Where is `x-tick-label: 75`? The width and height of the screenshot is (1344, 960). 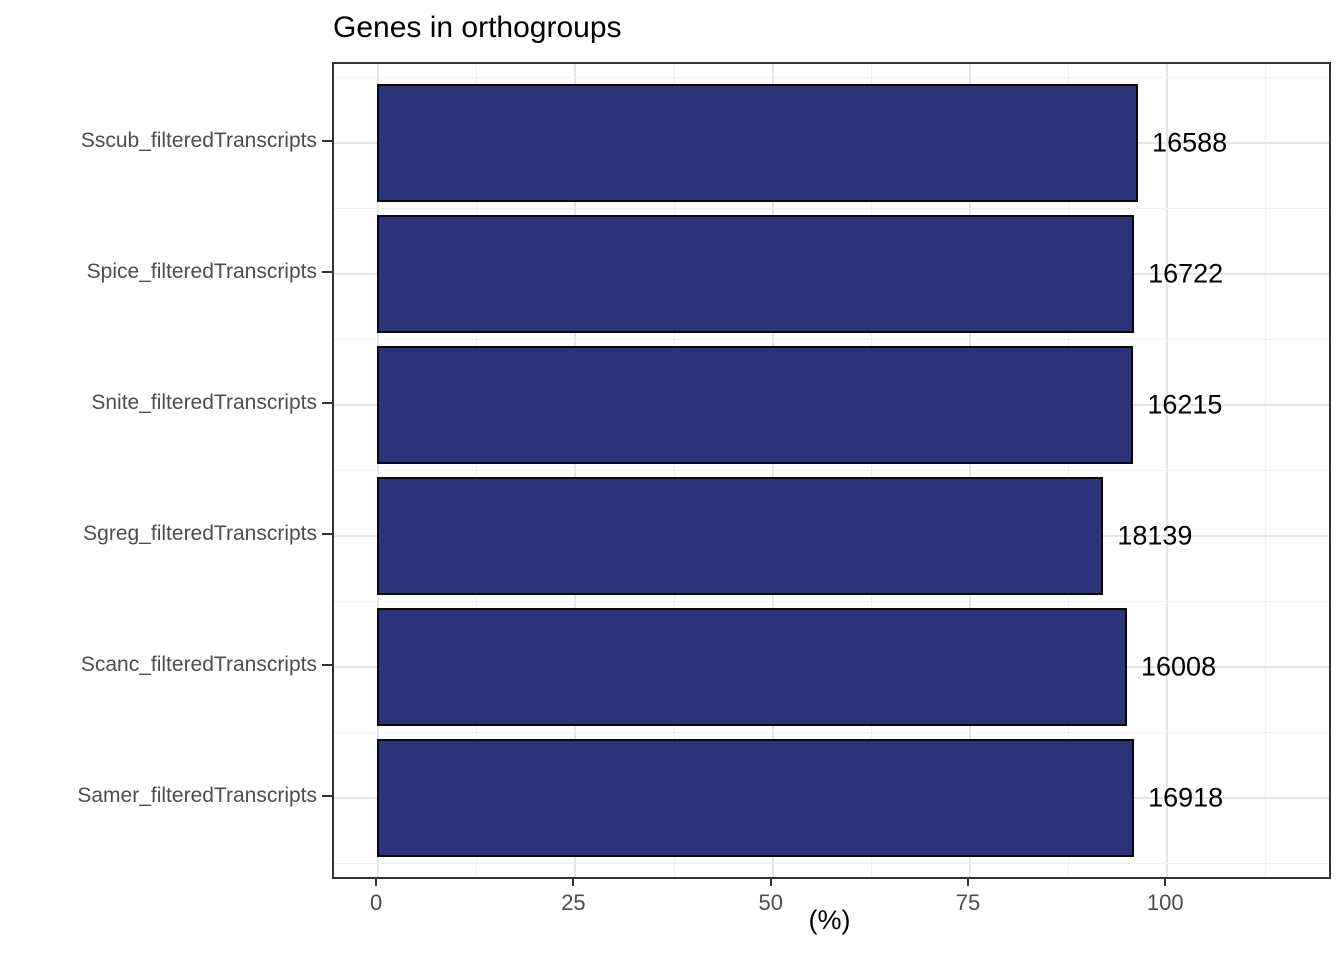 x-tick-label: 75 is located at coordinates (968, 902).